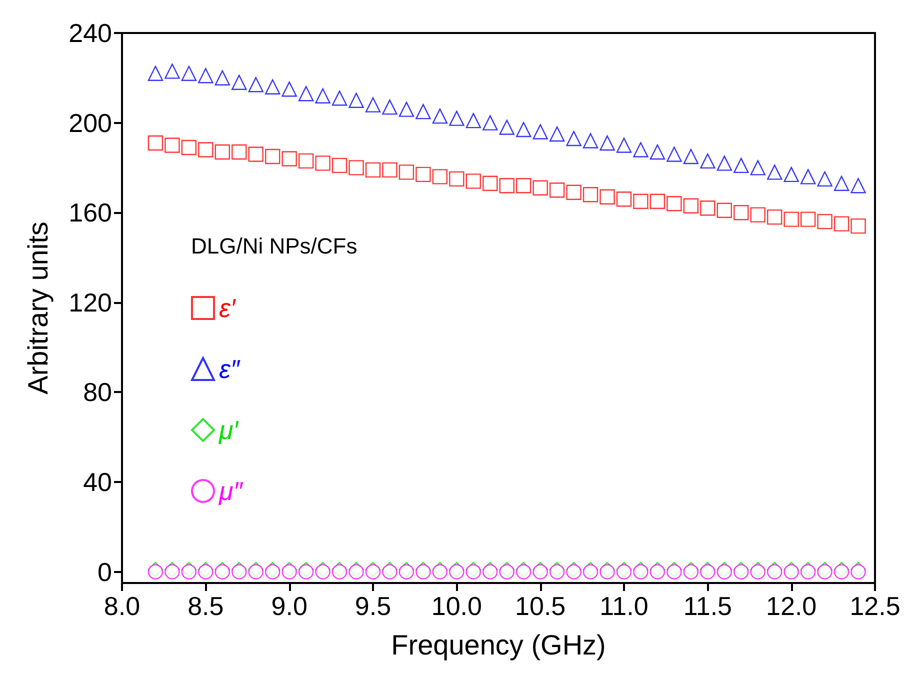  What do you see at coordinates (90, 33) in the screenshot?
I see `y-tick-label: 240` at bounding box center [90, 33].